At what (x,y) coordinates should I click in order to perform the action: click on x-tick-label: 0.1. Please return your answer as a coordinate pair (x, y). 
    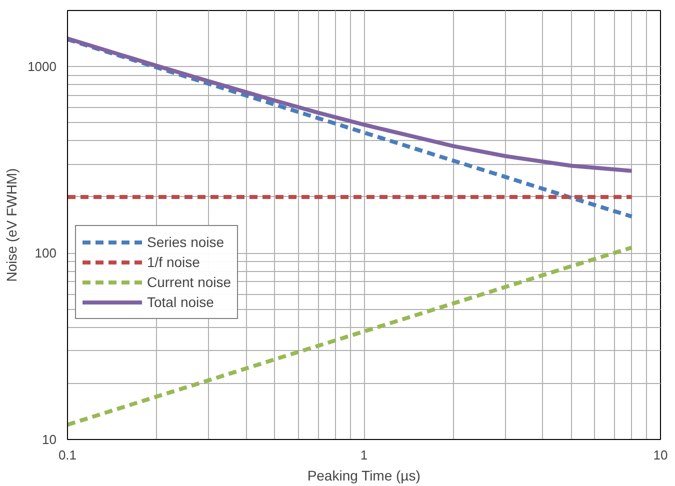
    Looking at the image, I should click on (67, 455).